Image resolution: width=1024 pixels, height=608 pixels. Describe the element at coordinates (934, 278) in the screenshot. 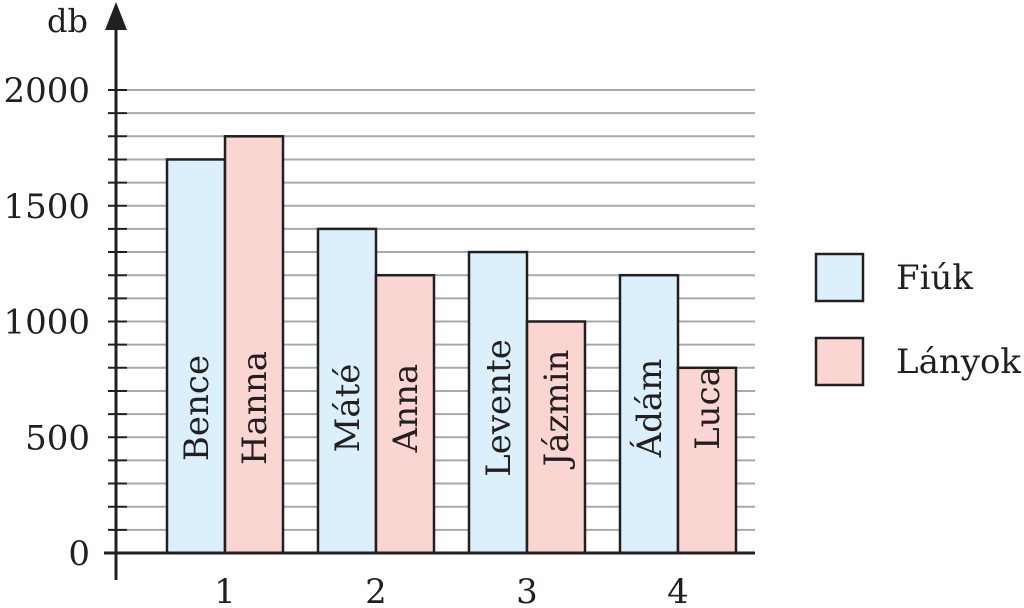

I see `legend-label: Fiúk` at that location.